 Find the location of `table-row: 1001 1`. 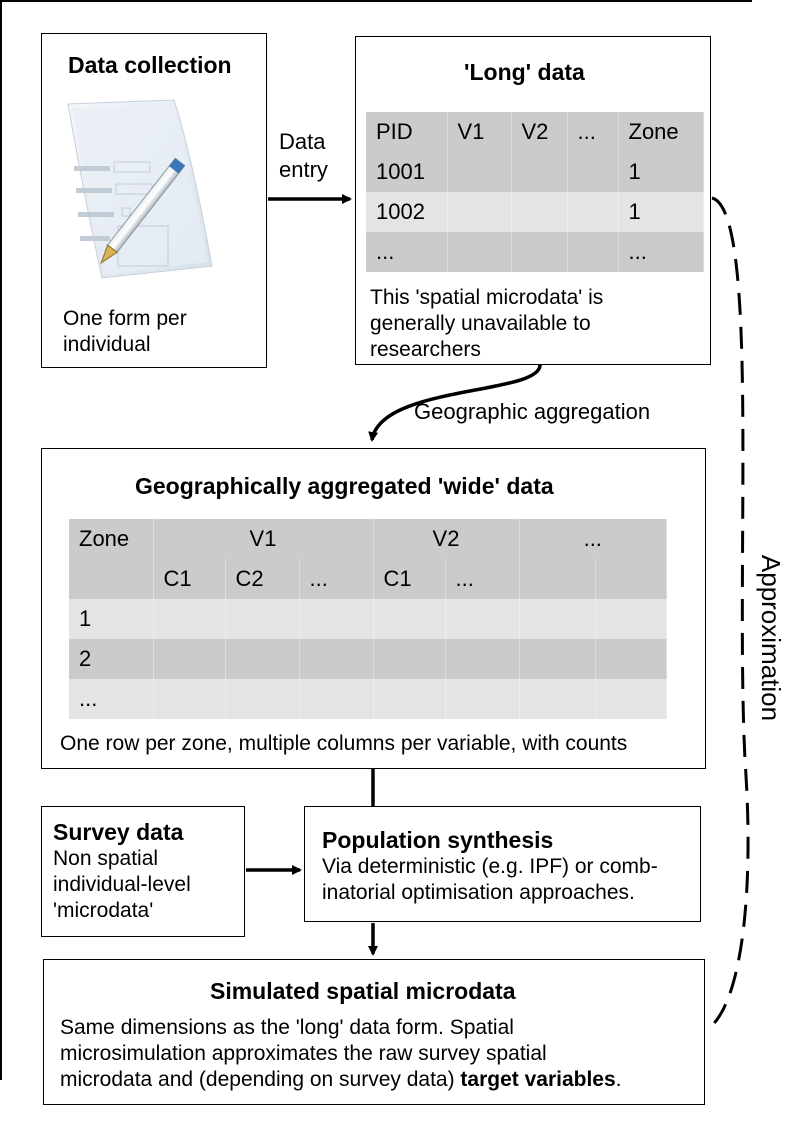

table-row: 1001 1 is located at coordinates (535, 172).